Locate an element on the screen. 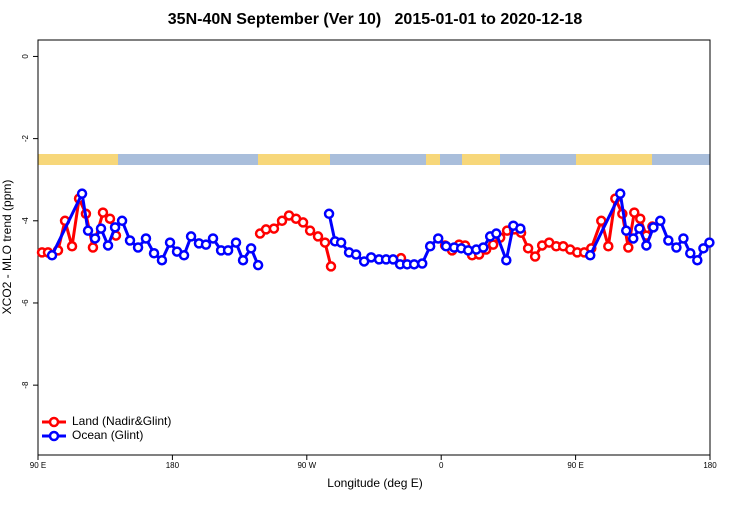 The width and height of the screenshot is (750, 505). x-tick-label: 0 is located at coordinates (441, 465).